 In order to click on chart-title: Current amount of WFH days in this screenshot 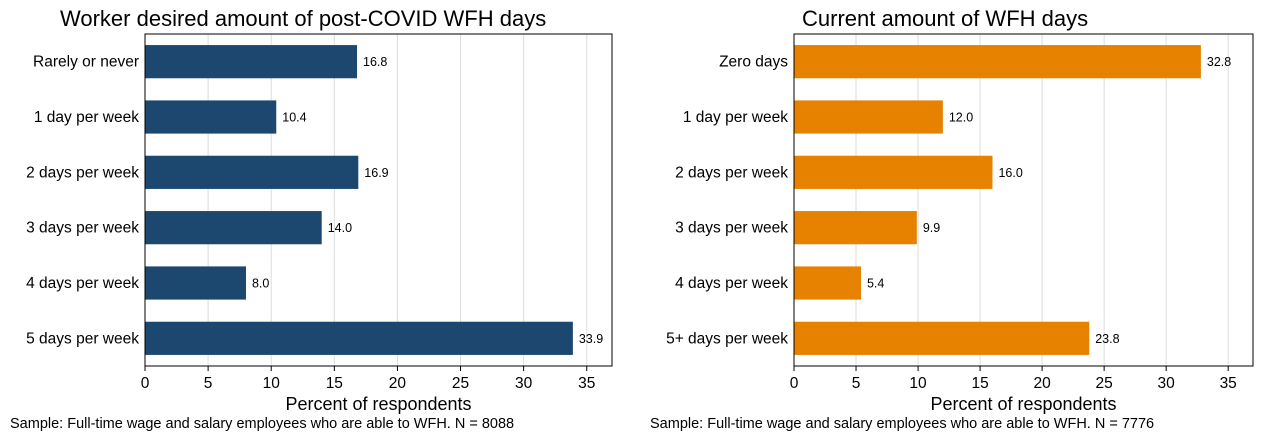, I will do `click(945, 18)`.